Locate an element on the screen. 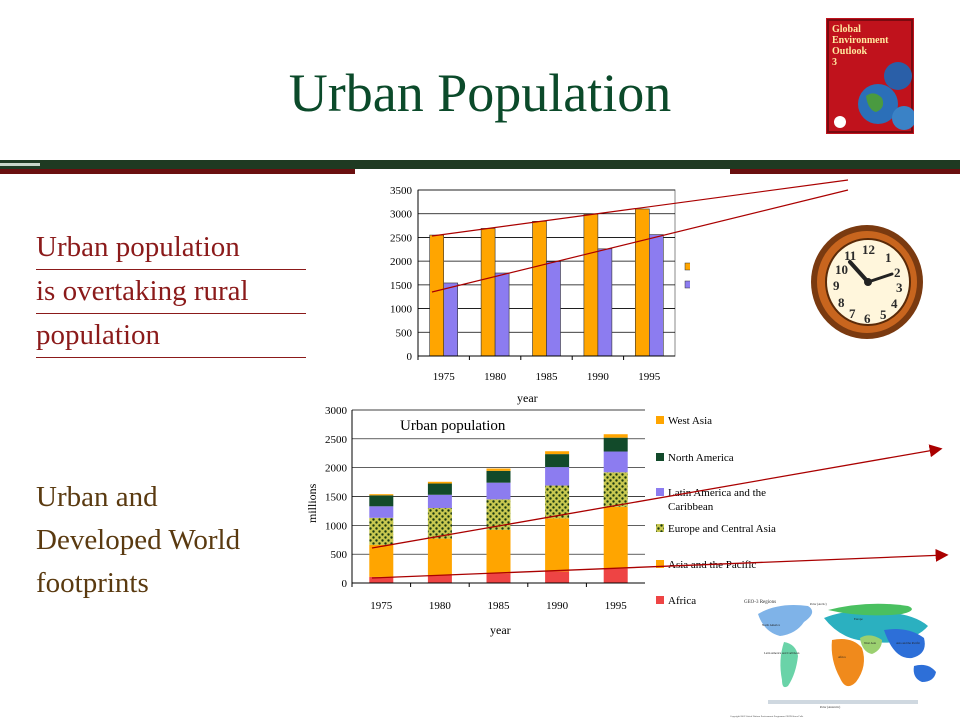 The image size is (960, 720). map-label: Africa is located at coordinates (842, 657).